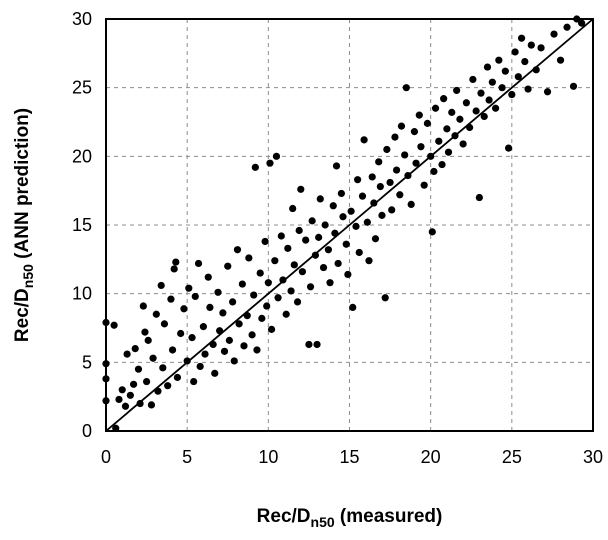  I want to click on x-axis-title-sub: n50, so click(323, 522).